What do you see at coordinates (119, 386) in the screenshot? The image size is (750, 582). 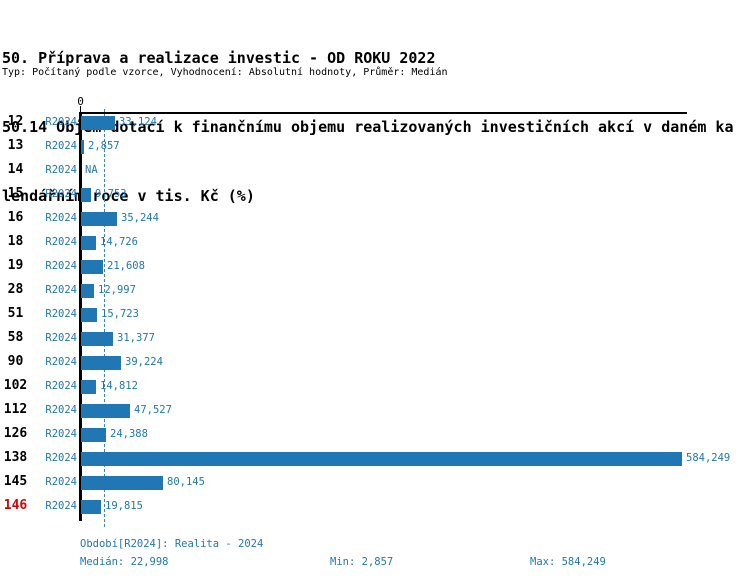 I see `row-value-label: 14,812` at bounding box center [119, 386].